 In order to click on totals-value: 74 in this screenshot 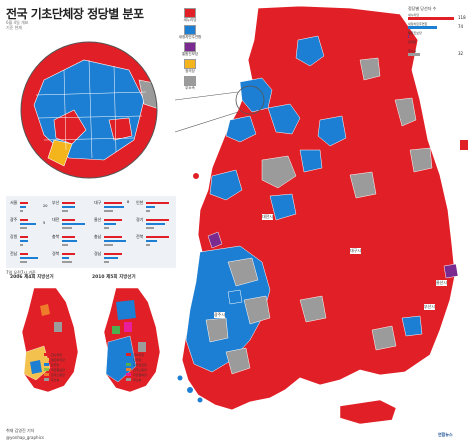, I will do `click(461, 26)`.